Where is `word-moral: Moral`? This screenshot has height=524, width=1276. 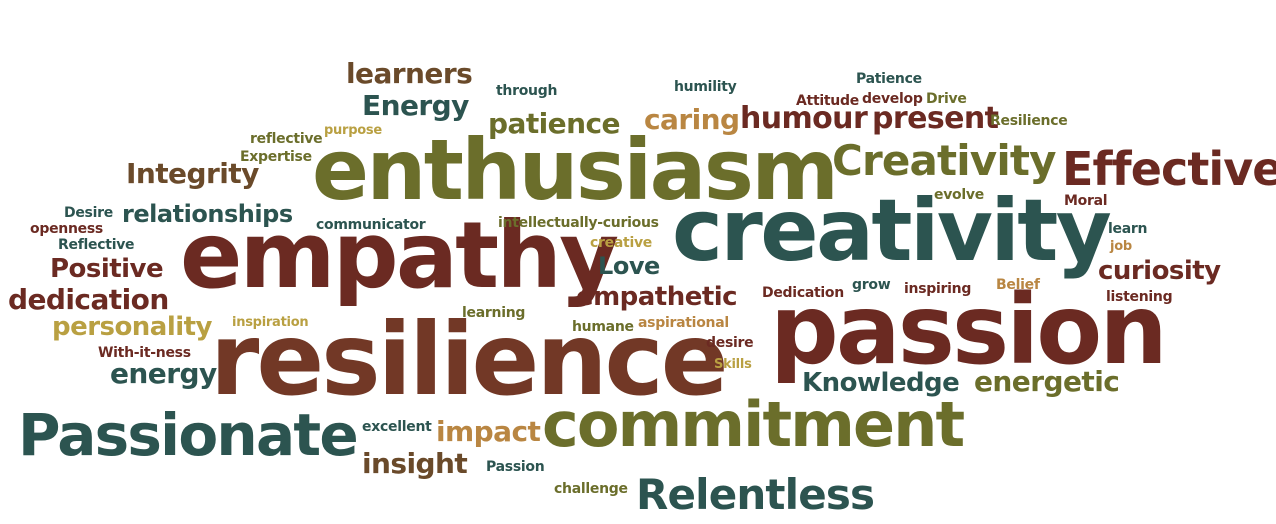 word-moral: Moral is located at coordinates (1086, 201).